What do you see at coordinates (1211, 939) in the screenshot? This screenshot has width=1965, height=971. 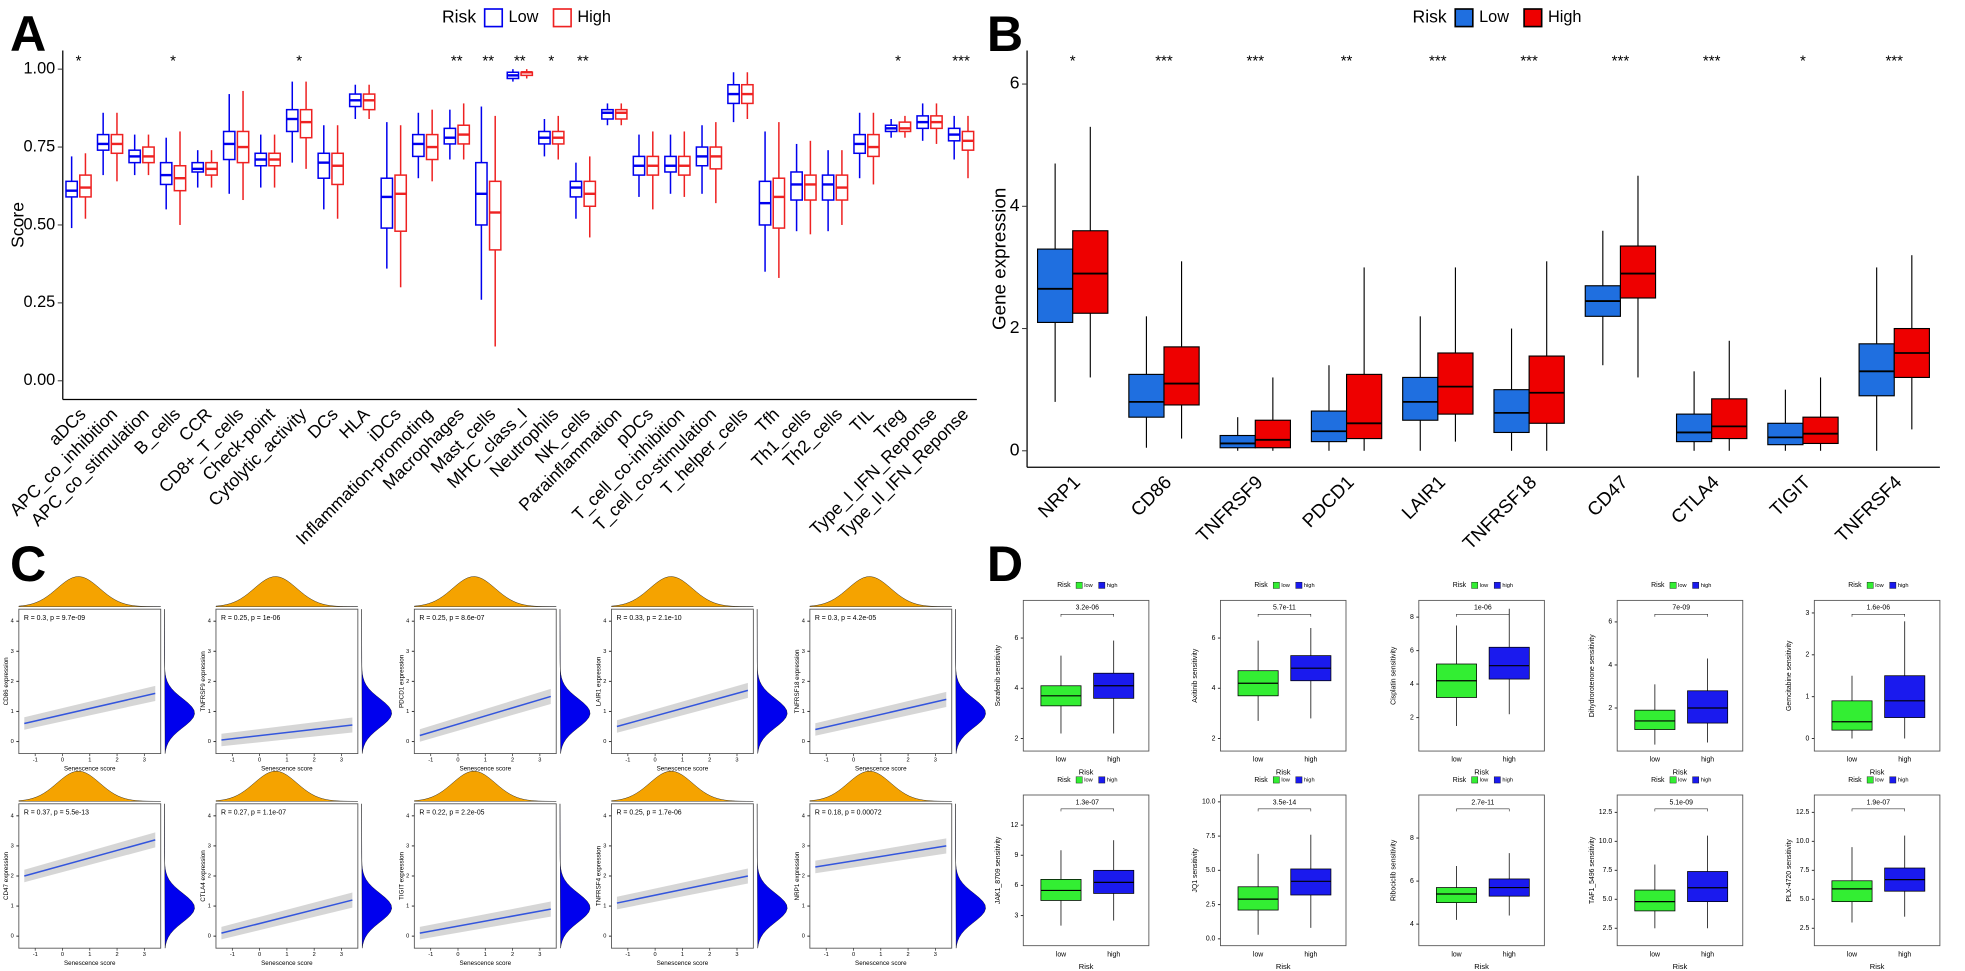 I see `y-tick-label: 0.0` at bounding box center [1211, 939].